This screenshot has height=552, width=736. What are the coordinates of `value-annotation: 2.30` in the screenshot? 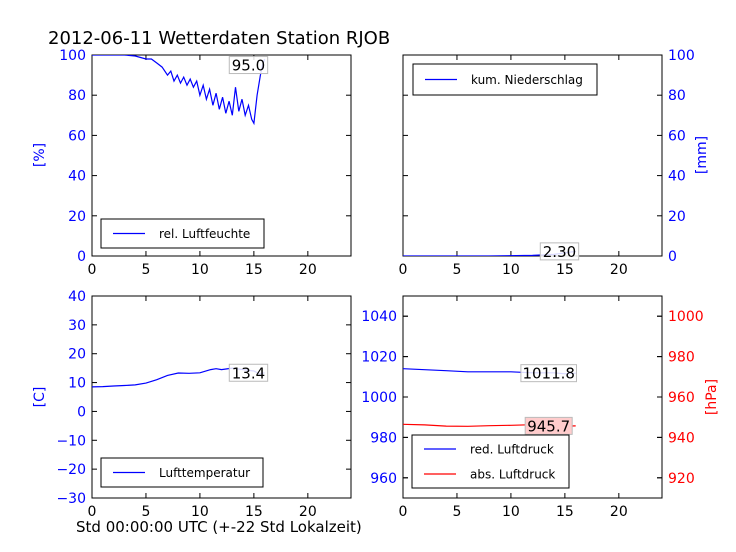 It's located at (559, 252).